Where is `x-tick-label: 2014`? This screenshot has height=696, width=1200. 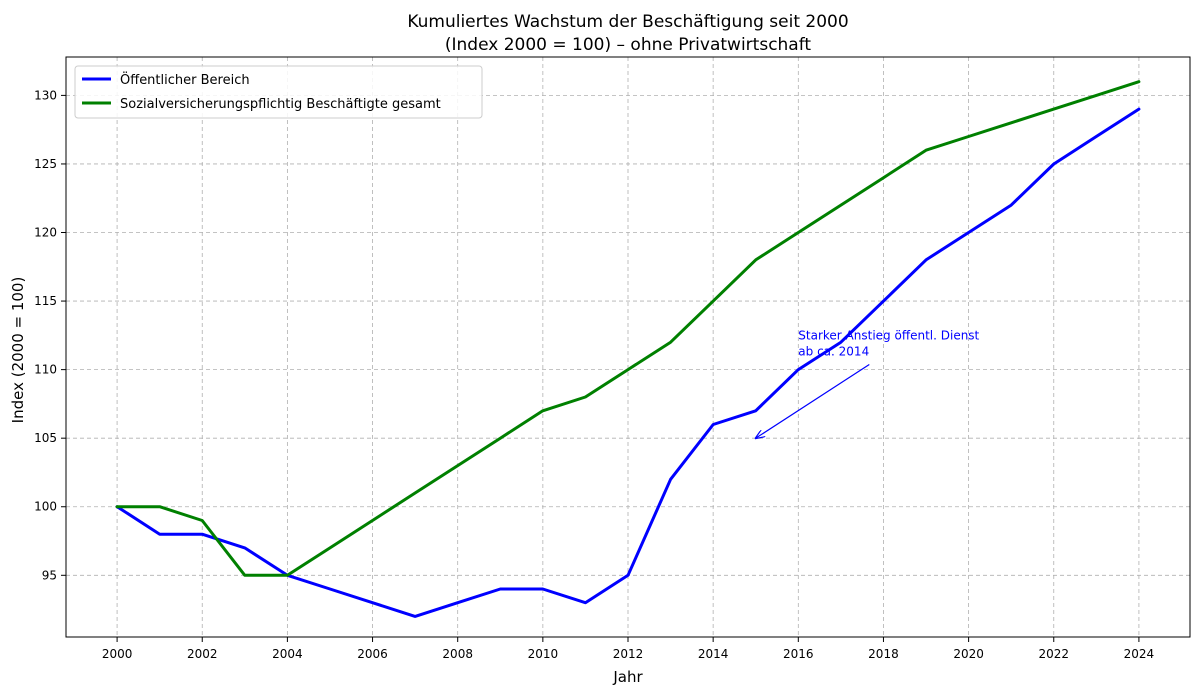
x-tick-label: 2014 is located at coordinates (713, 654).